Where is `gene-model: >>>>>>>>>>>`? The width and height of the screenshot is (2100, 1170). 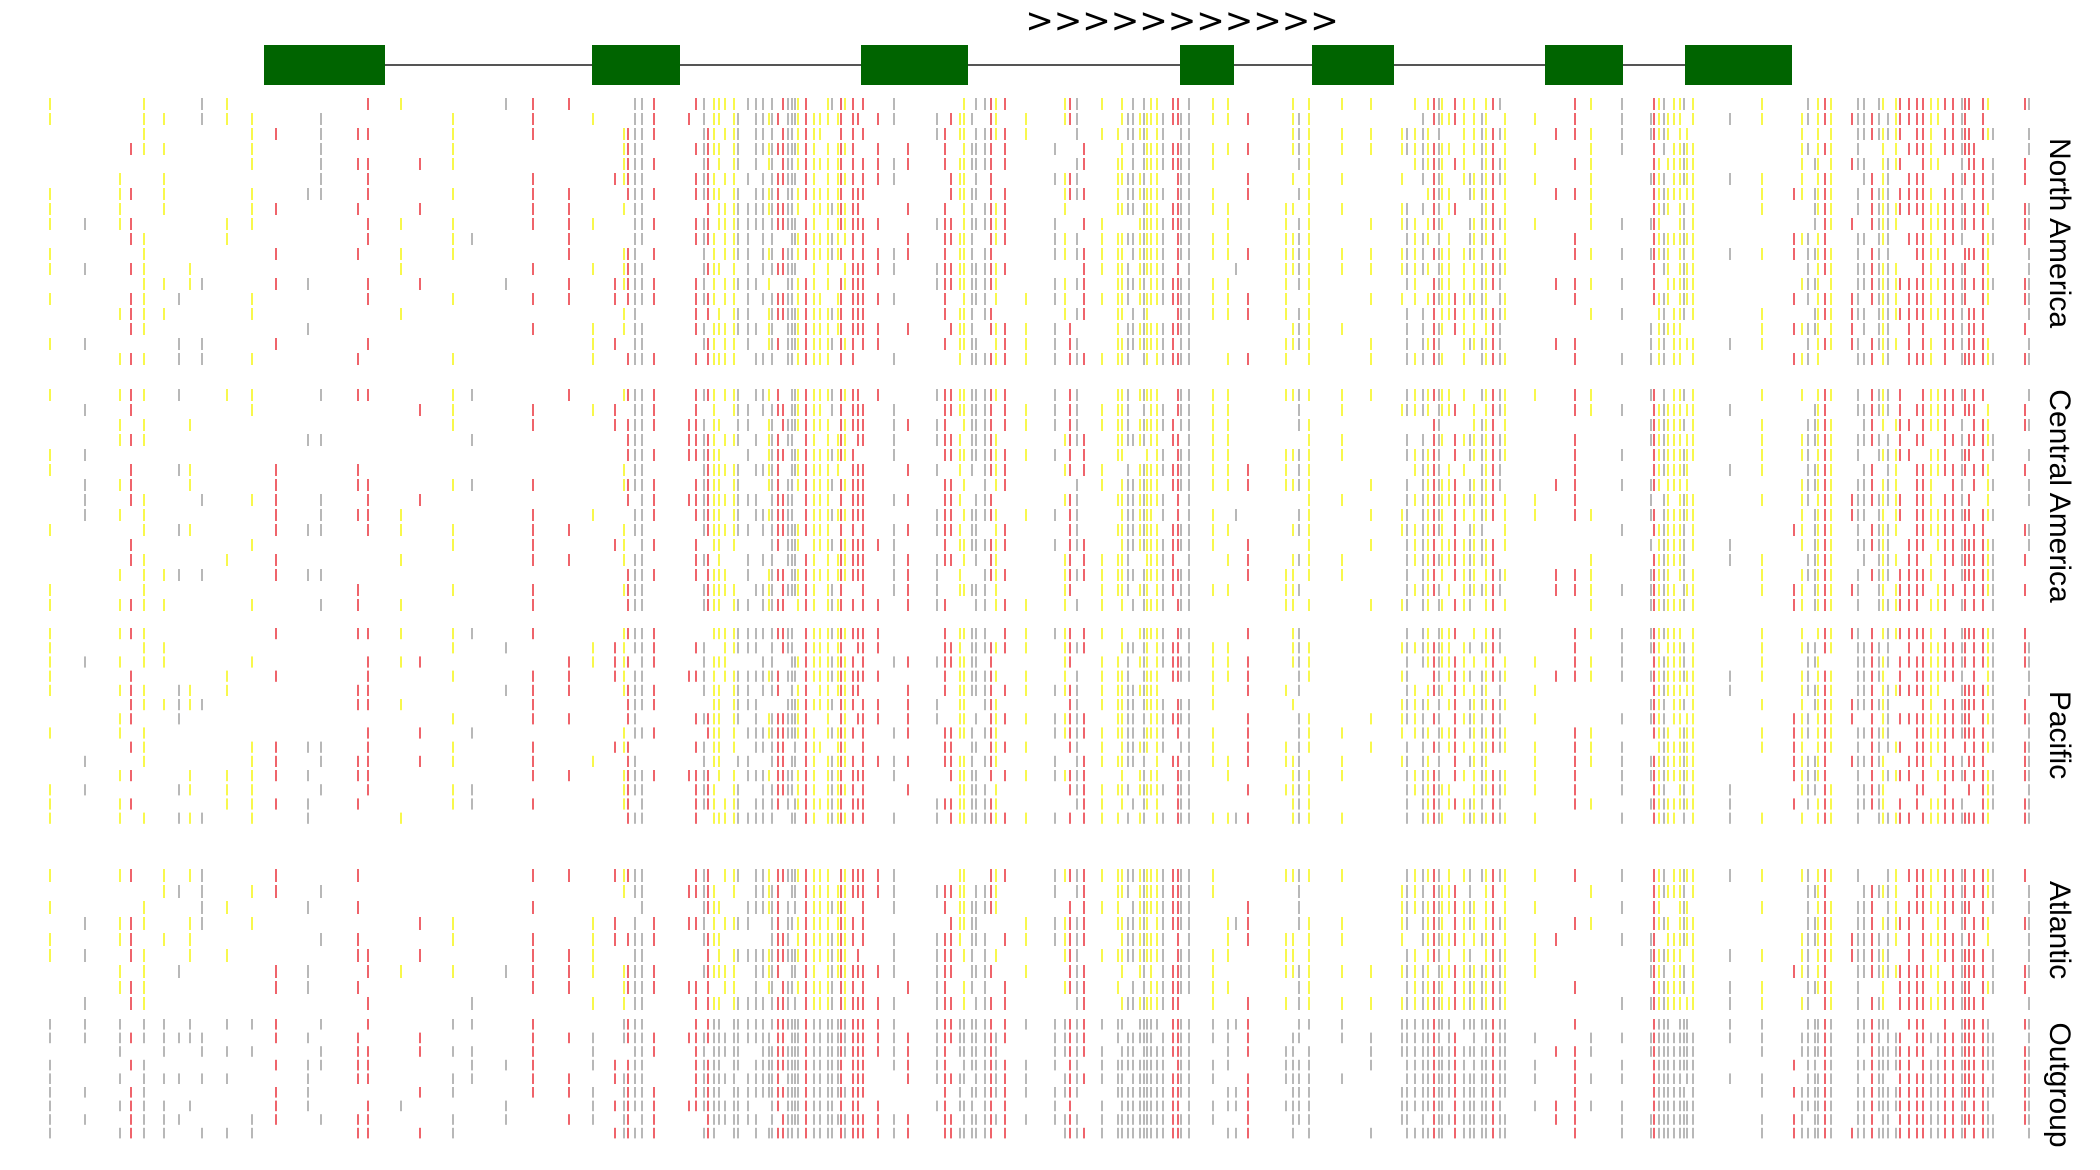 gene-model: >>>>>>>>>>> is located at coordinates (1028, 43).